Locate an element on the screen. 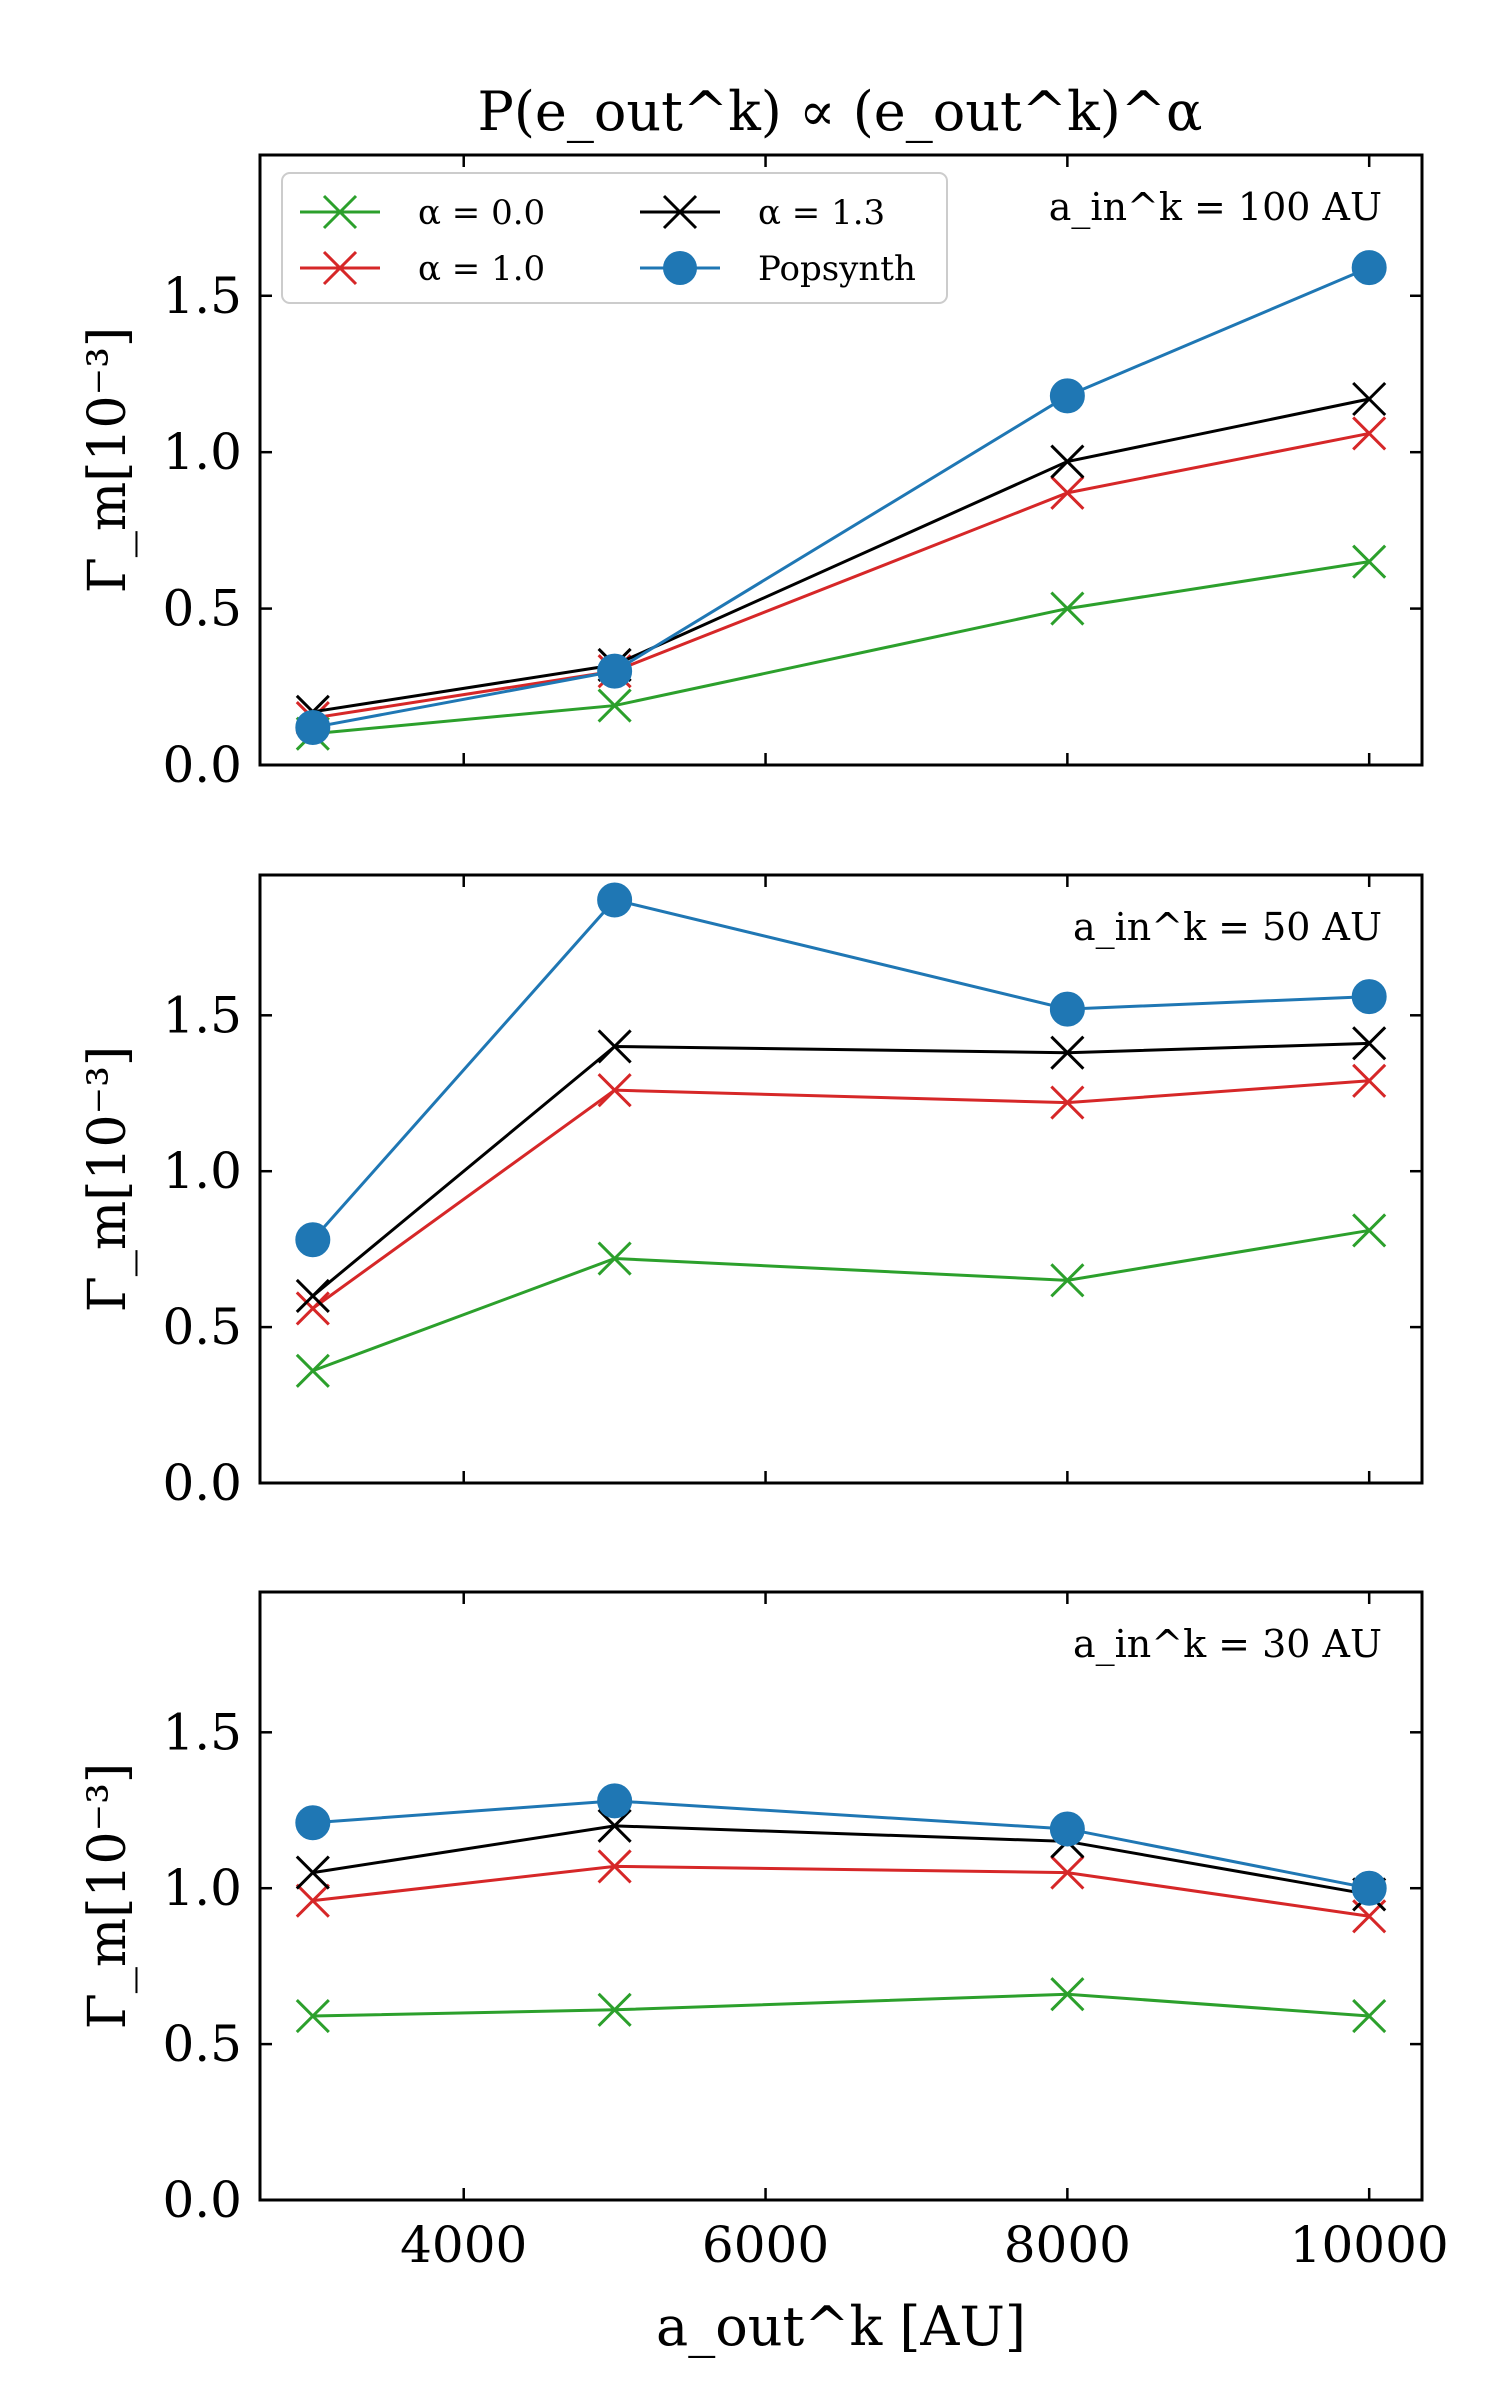  panel-annotation: a_in^k = 50 AU is located at coordinates (1227, 927).